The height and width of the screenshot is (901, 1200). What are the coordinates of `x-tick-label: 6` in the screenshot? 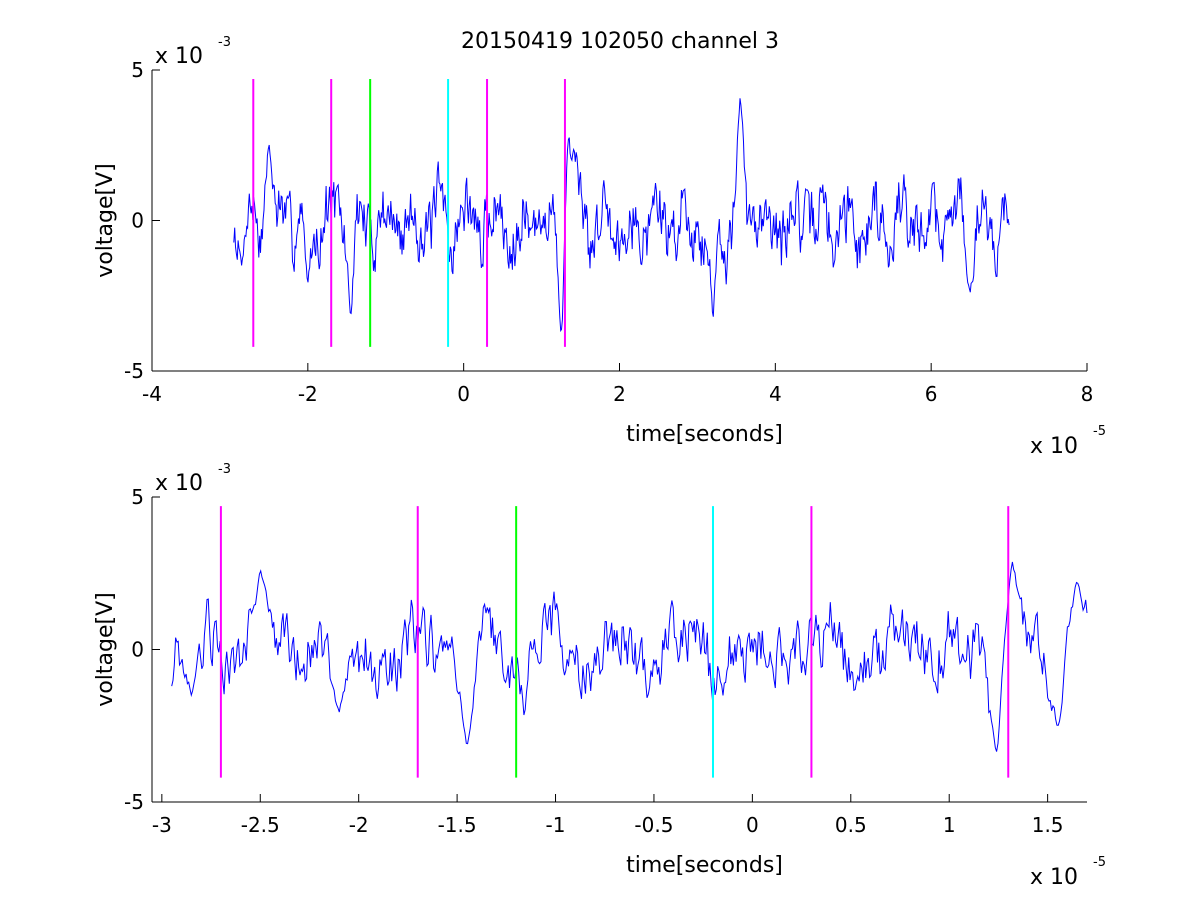 It's located at (931, 394).